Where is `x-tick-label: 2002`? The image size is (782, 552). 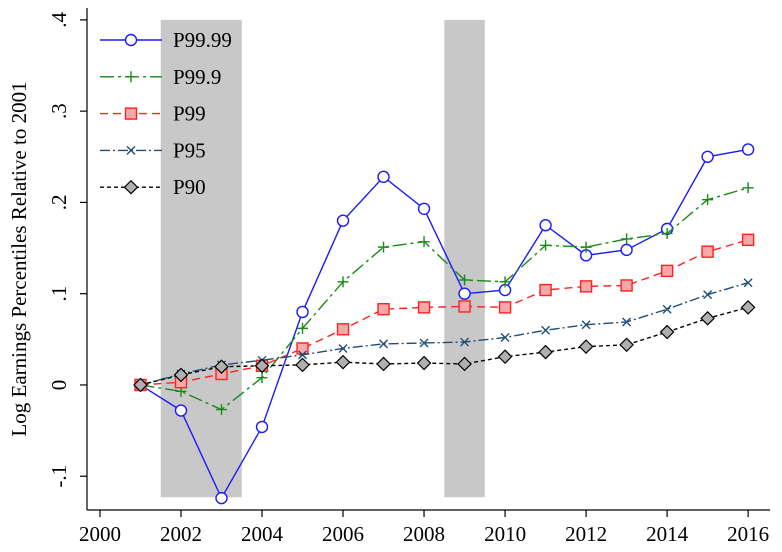 x-tick-label: 2002 is located at coordinates (181, 534).